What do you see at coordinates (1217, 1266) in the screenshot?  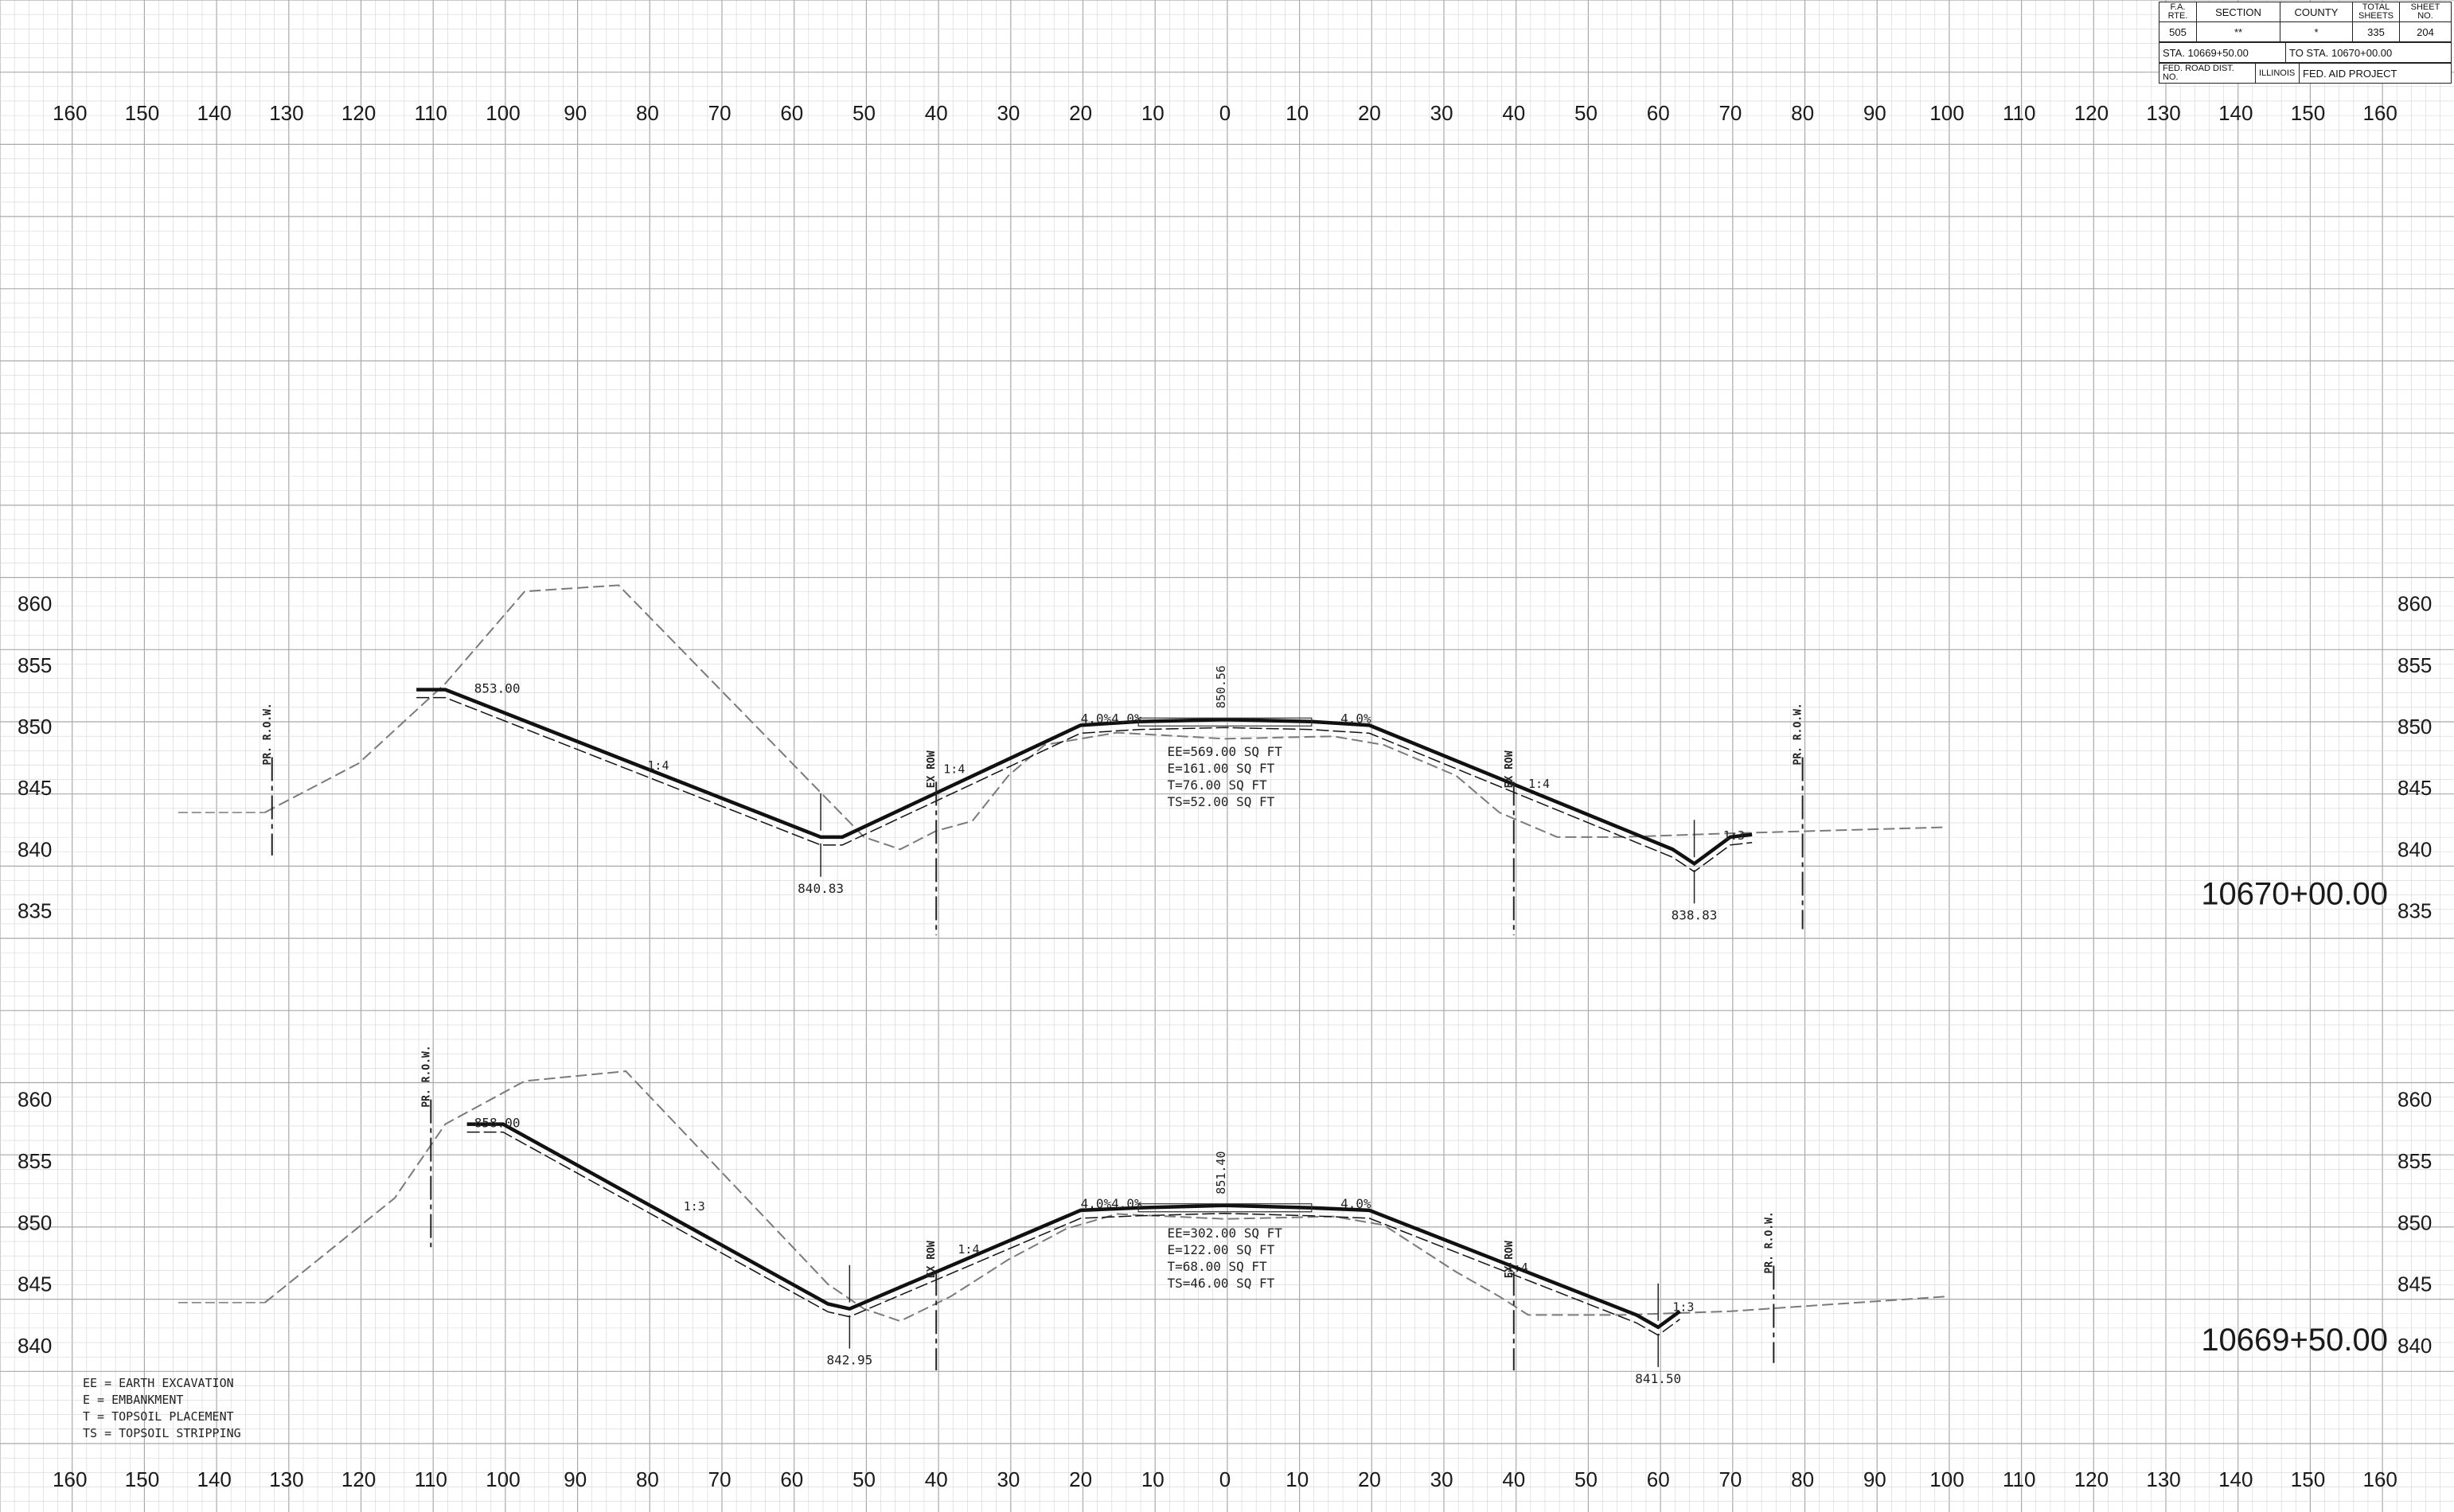 I see `quantity-line: T=68.00 SQ FT` at bounding box center [1217, 1266].